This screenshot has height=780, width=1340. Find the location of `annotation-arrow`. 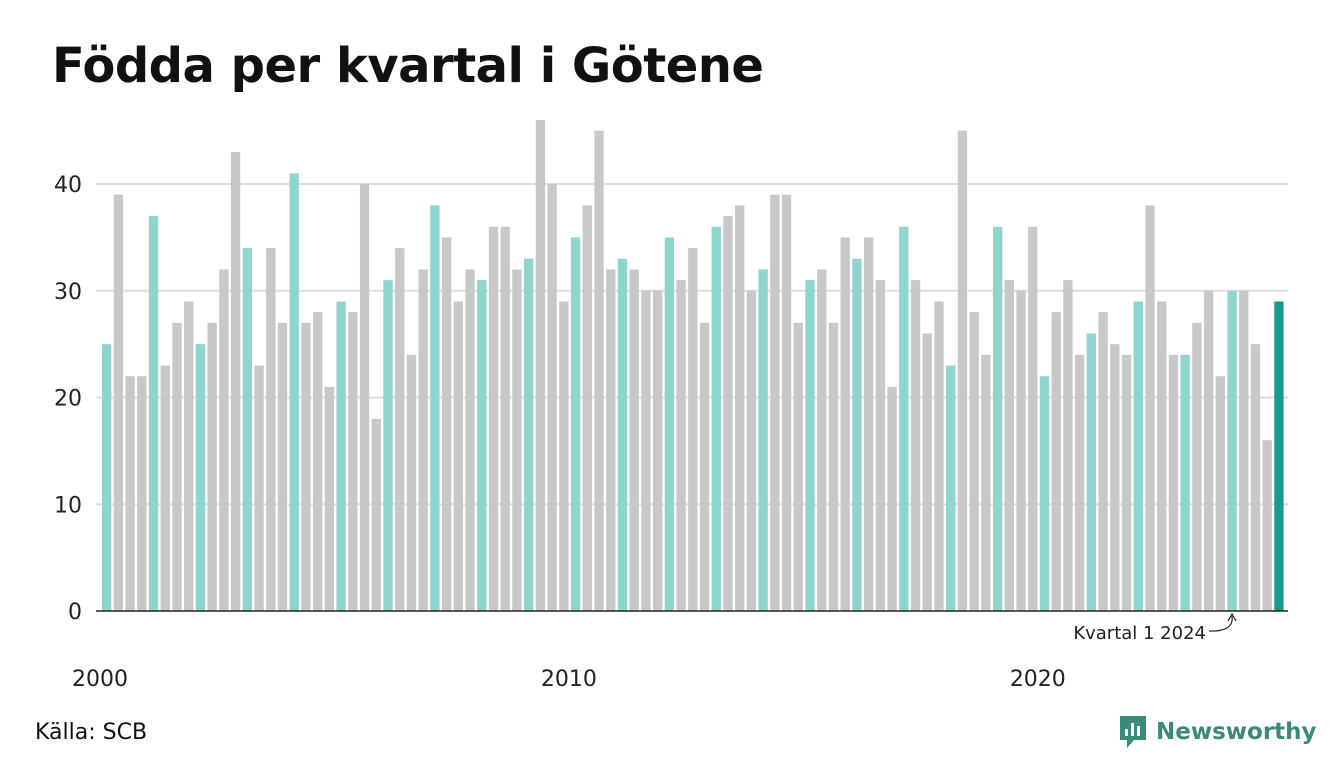

annotation-arrow is located at coordinates (1220, 623).